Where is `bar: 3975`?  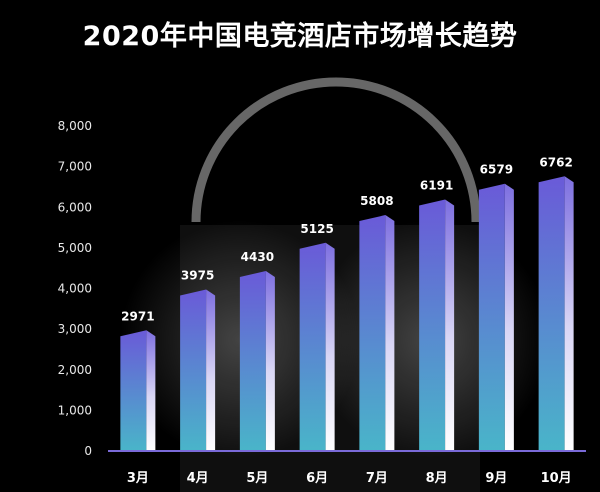 bar: 3975 is located at coordinates (198, 360).